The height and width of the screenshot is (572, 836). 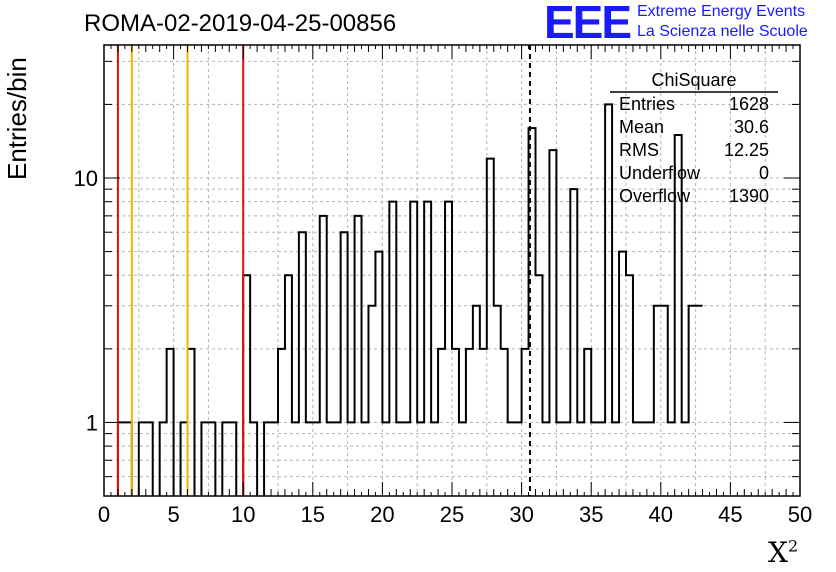 What do you see at coordinates (86, 178) in the screenshot?
I see `y-tick-label: 10` at bounding box center [86, 178].